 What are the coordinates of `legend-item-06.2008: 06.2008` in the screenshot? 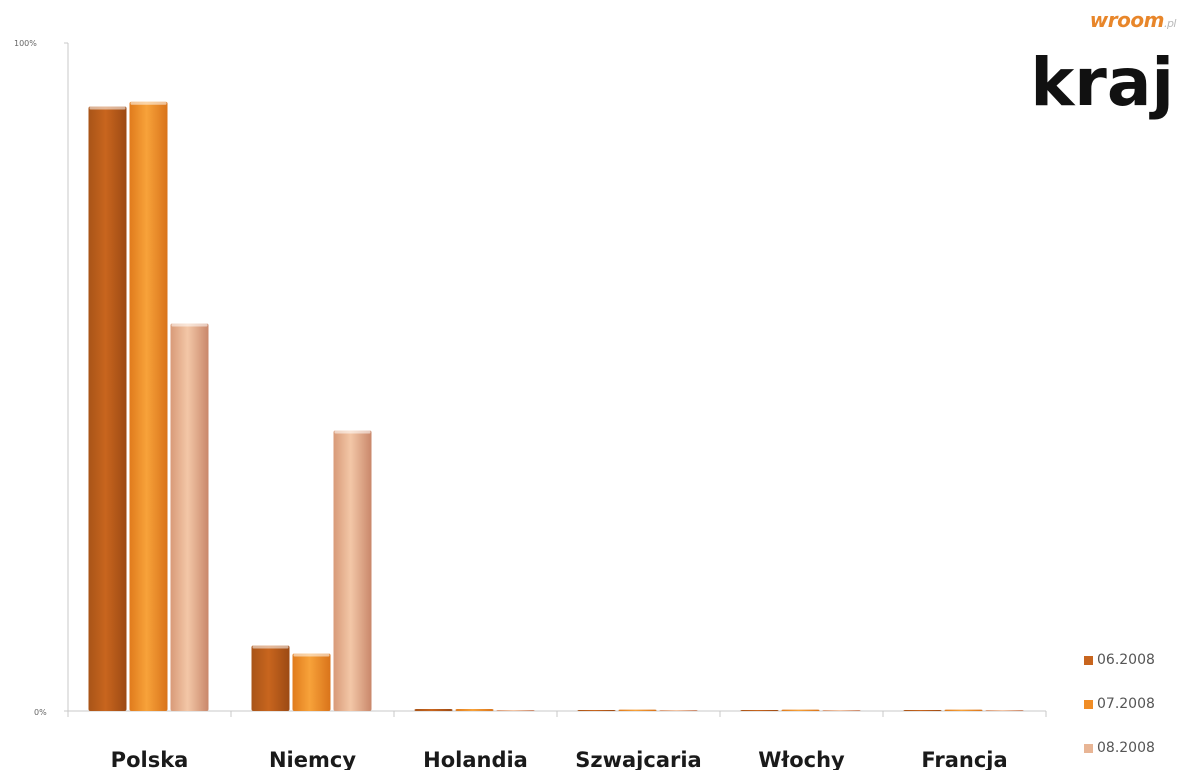 It's located at (1119, 660).